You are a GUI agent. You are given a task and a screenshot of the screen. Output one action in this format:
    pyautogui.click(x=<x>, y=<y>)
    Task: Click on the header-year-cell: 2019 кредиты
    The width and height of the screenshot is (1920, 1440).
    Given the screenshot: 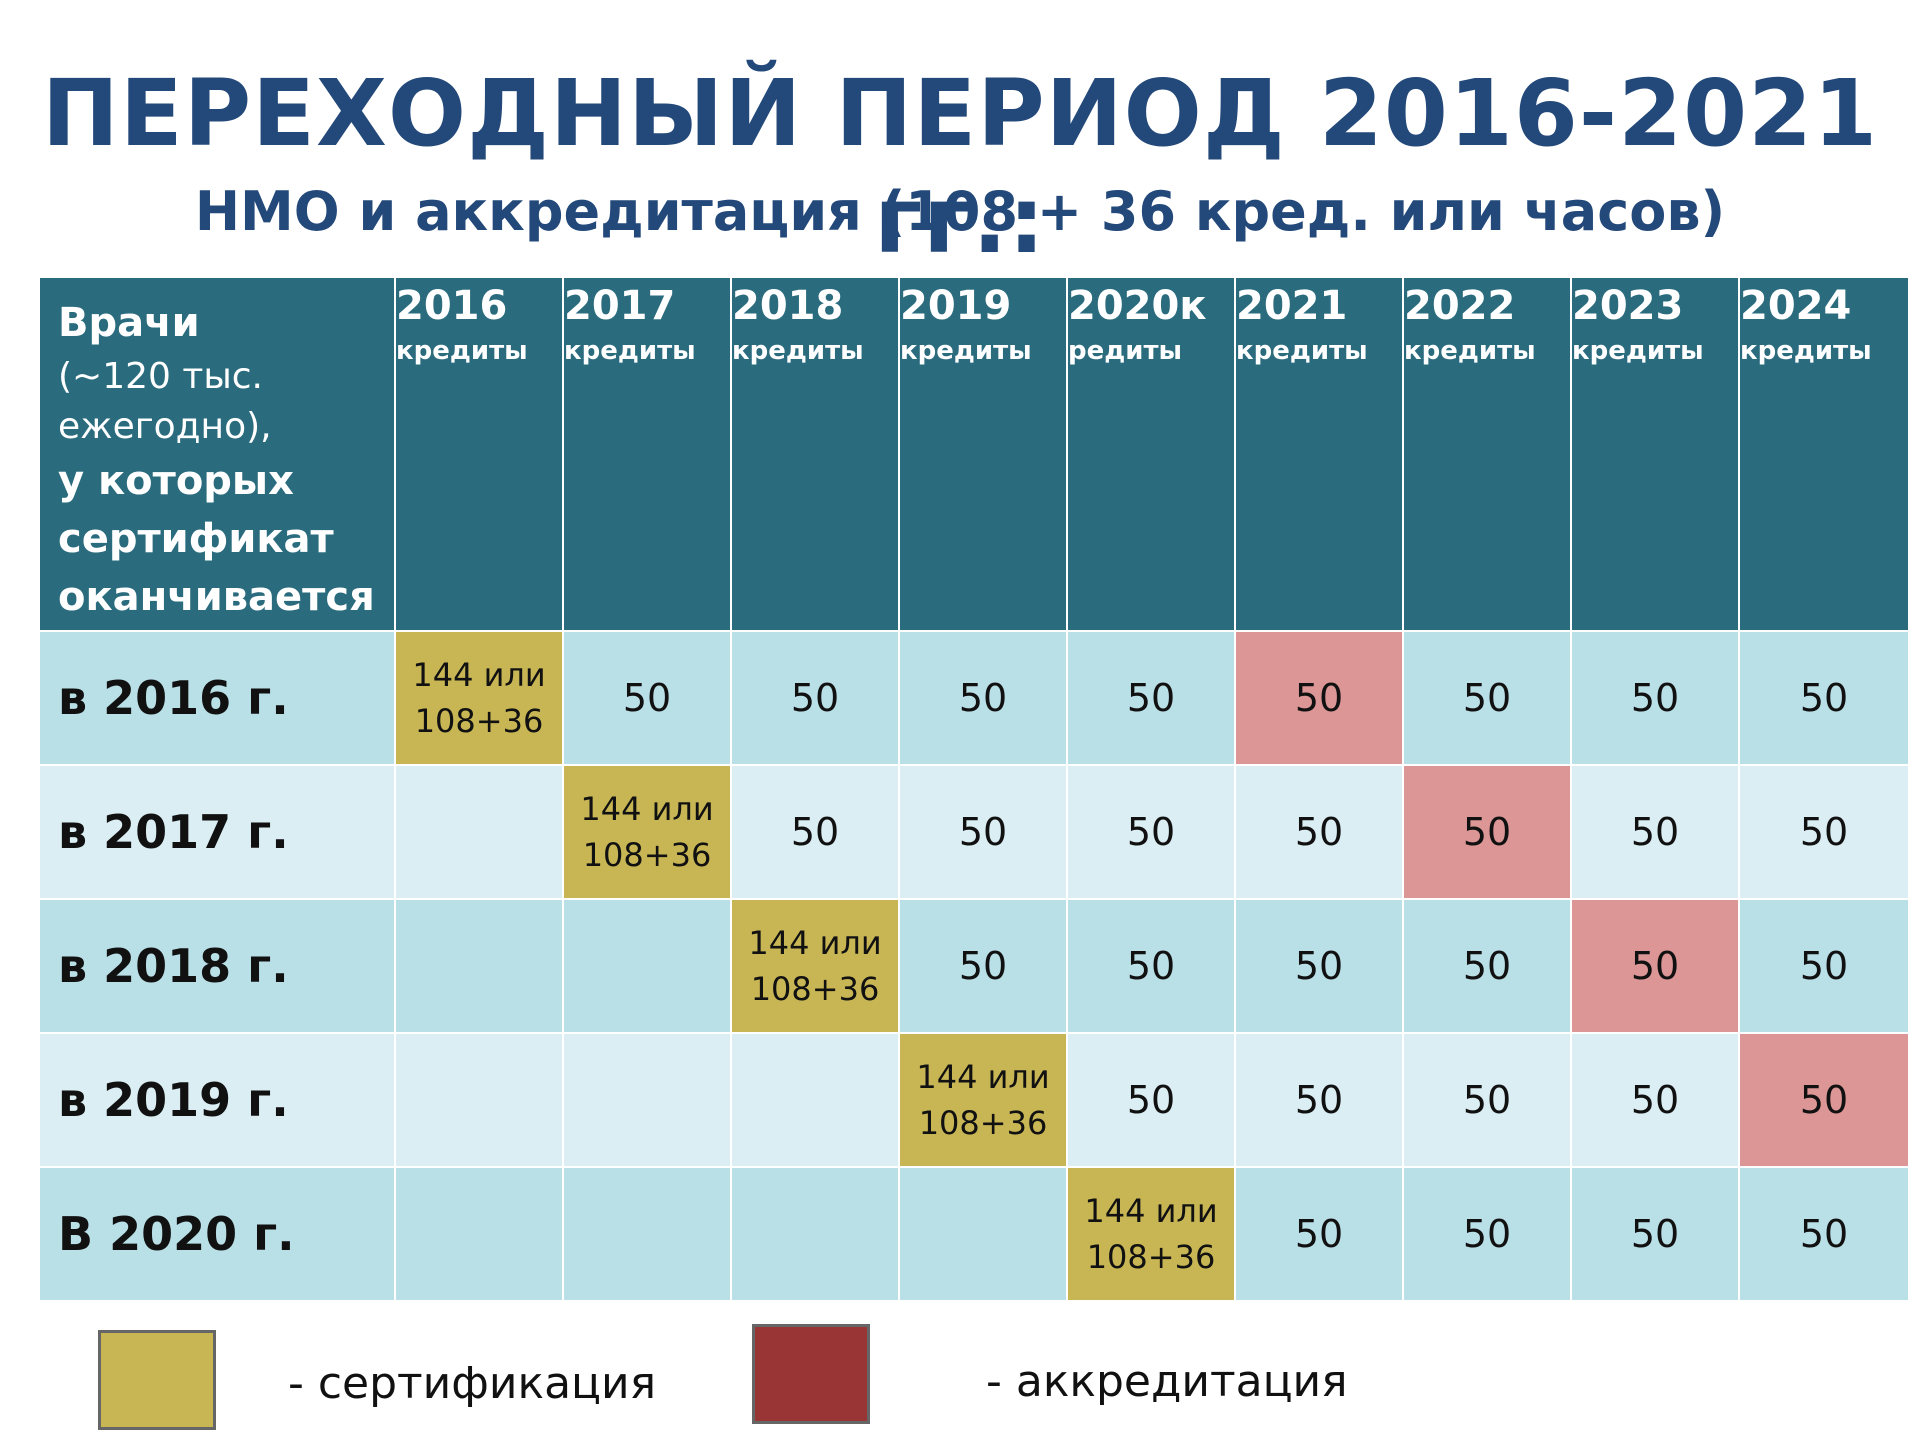 What is the action you would take?
    pyautogui.click(x=983, y=454)
    